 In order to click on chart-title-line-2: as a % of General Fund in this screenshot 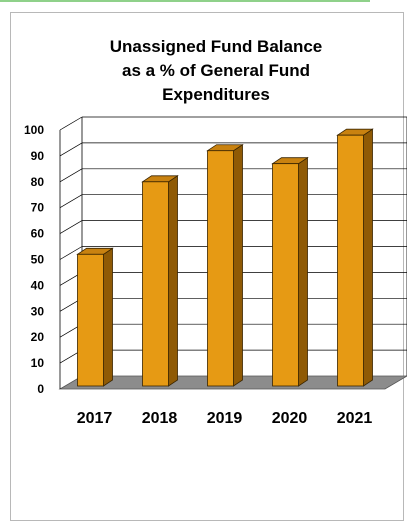, I will do `click(216, 70)`.